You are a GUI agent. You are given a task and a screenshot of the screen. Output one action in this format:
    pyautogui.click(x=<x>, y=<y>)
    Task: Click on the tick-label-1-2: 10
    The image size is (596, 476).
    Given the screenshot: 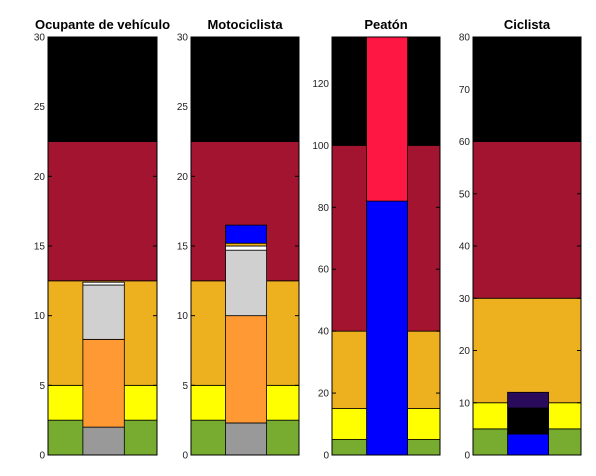 What is the action you would take?
    pyautogui.click(x=183, y=316)
    